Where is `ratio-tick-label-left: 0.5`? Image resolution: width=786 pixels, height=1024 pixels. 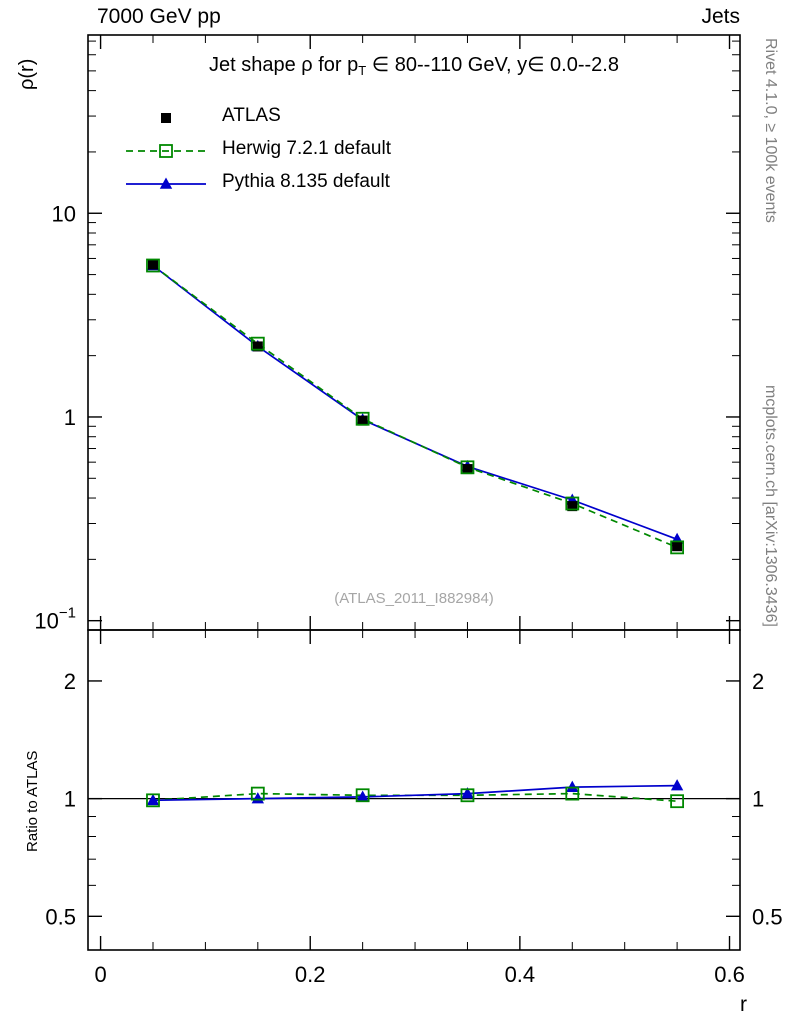
ratio-tick-label-left: 0.5 is located at coordinates (60, 916).